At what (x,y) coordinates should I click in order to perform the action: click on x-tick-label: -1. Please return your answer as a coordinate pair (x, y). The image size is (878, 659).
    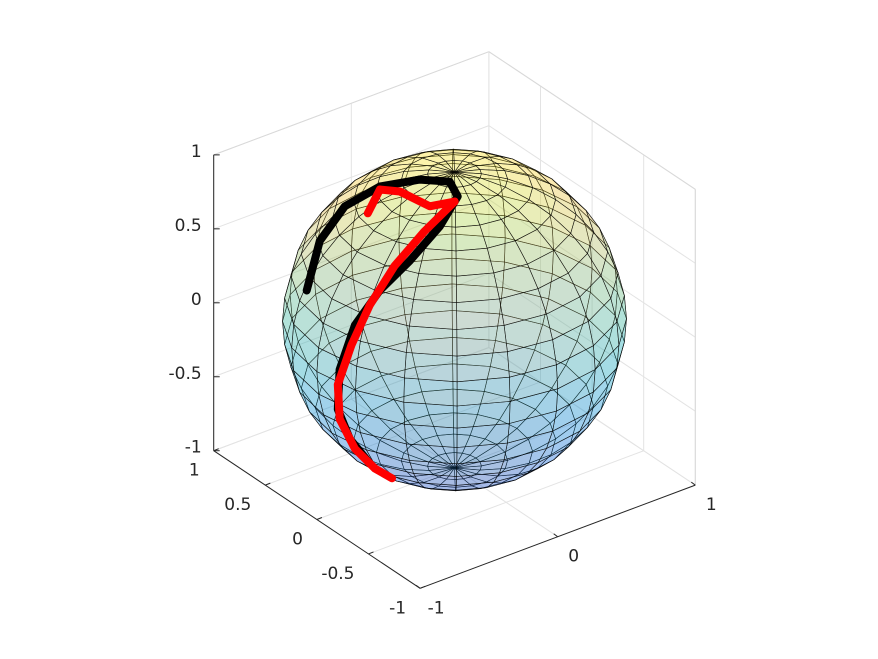
    Looking at the image, I should click on (436, 608).